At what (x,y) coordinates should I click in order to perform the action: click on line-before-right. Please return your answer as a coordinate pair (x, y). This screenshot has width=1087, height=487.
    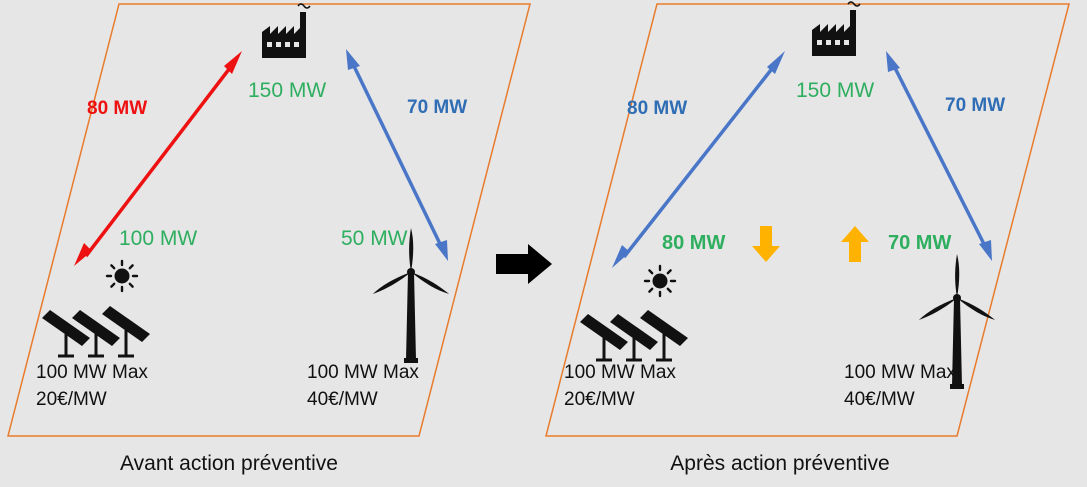
    Looking at the image, I should click on (397, 155).